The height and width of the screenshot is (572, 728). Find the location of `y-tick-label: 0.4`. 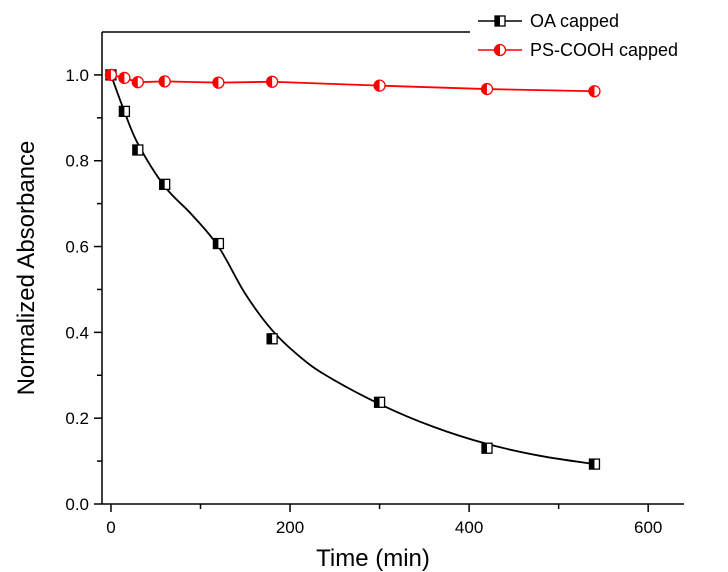

y-tick-label: 0.4 is located at coordinates (77, 332).